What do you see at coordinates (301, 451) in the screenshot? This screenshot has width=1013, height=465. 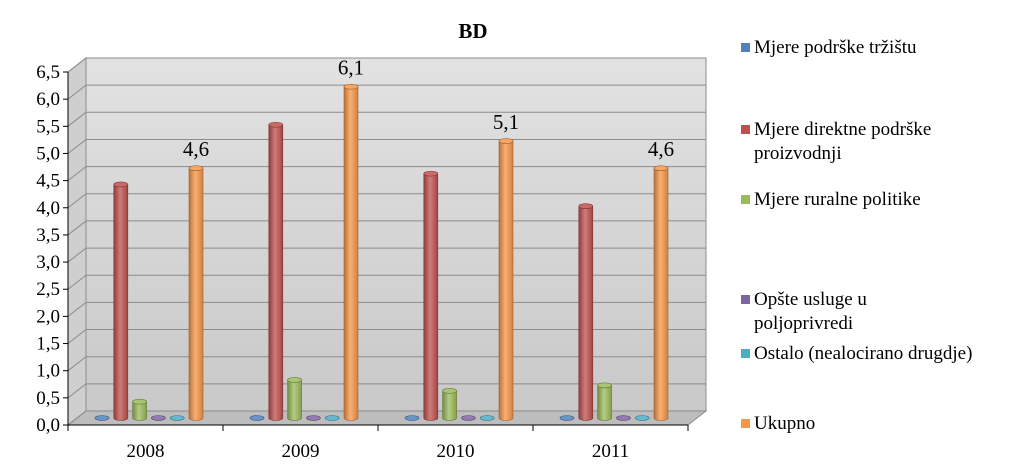 I see `x-tick-label: 2009` at bounding box center [301, 451].